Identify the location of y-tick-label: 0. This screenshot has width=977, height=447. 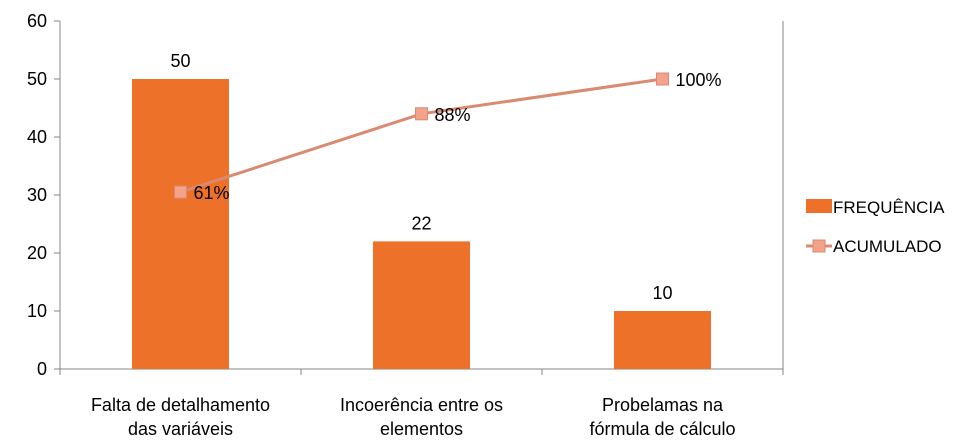
(42, 369).